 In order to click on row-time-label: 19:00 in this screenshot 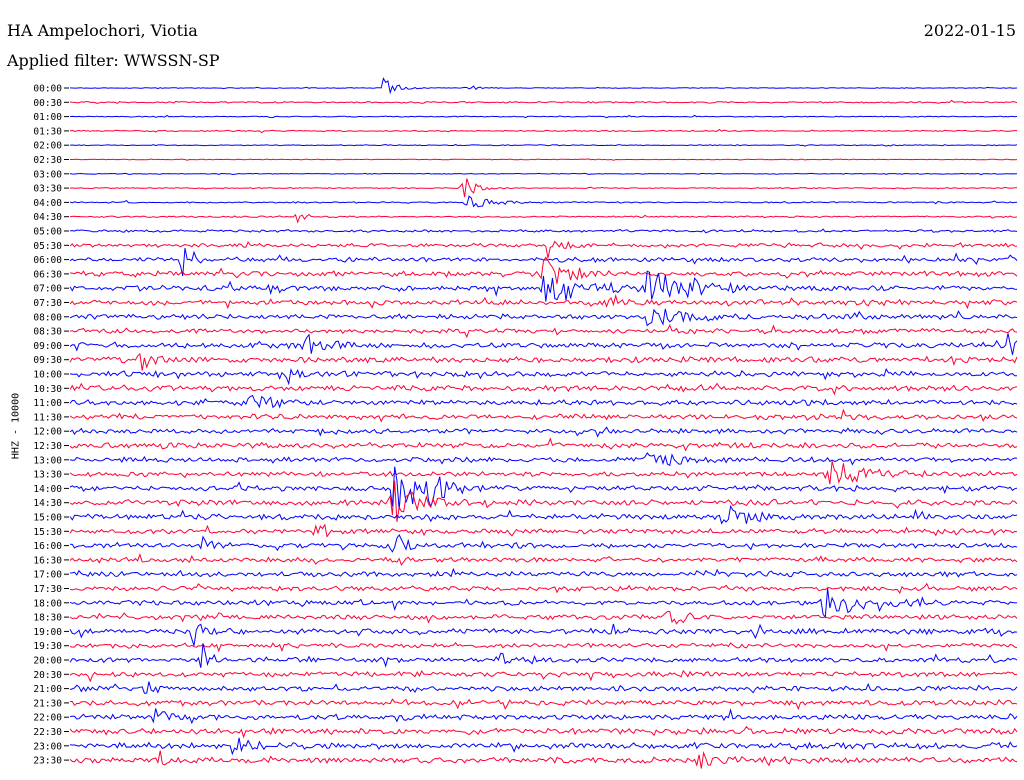, I will do `click(47, 632)`.